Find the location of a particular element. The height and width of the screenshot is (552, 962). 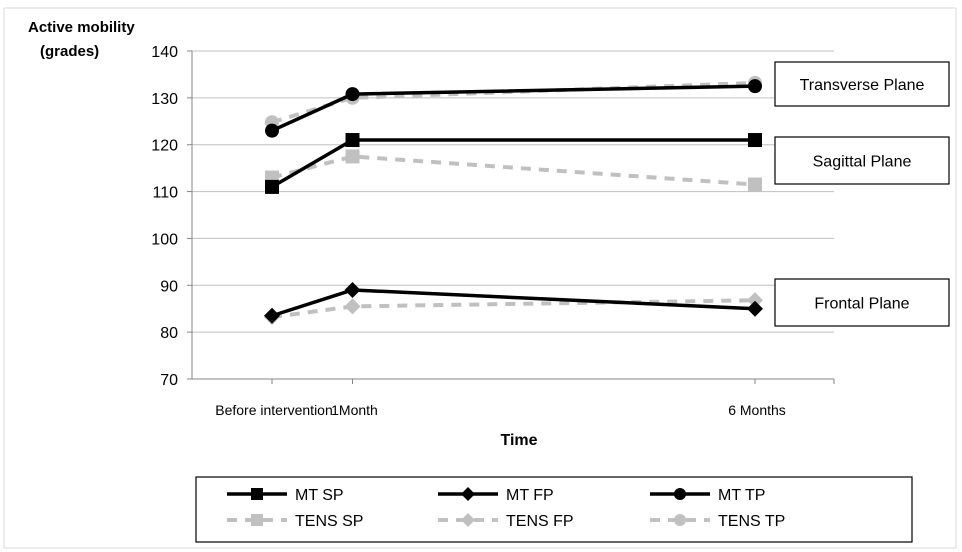

legend-frame is located at coordinates (554, 509).